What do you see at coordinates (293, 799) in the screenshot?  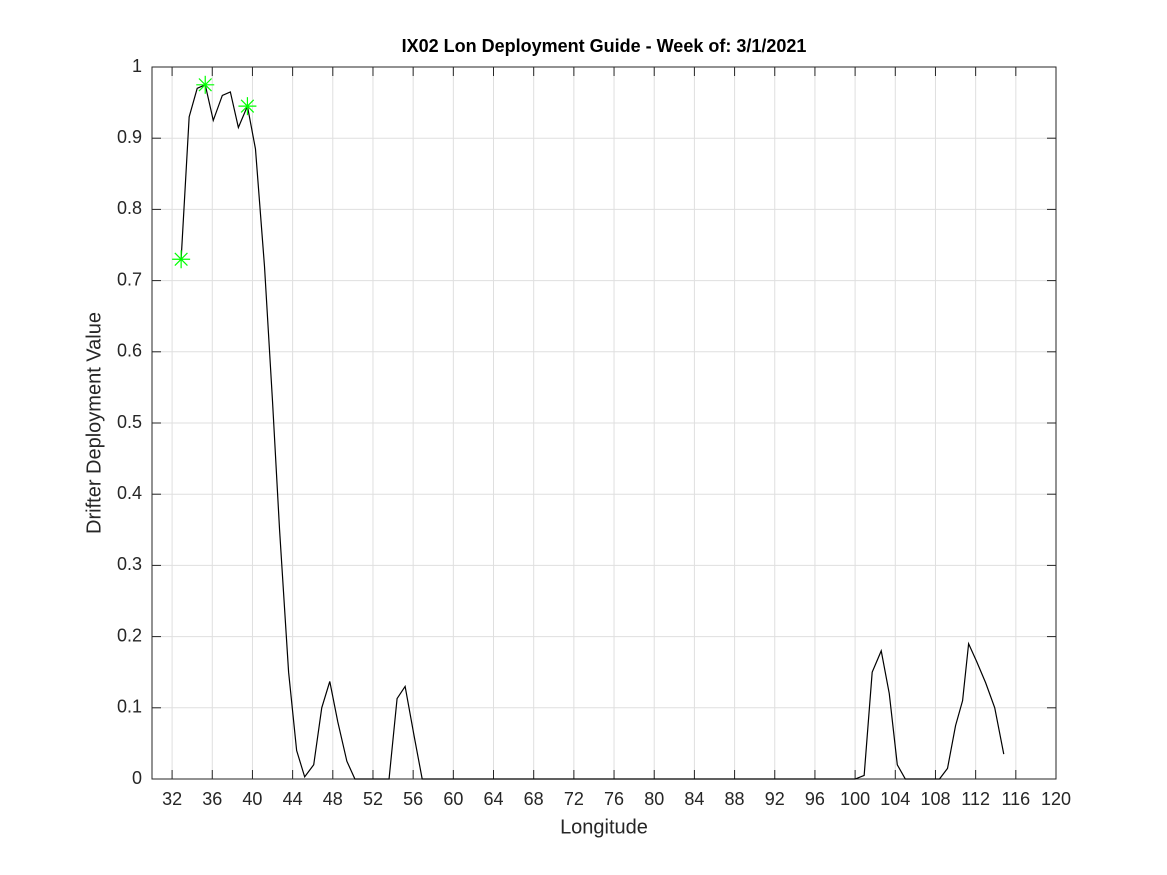 I see `x-tick-label: 44` at bounding box center [293, 799].